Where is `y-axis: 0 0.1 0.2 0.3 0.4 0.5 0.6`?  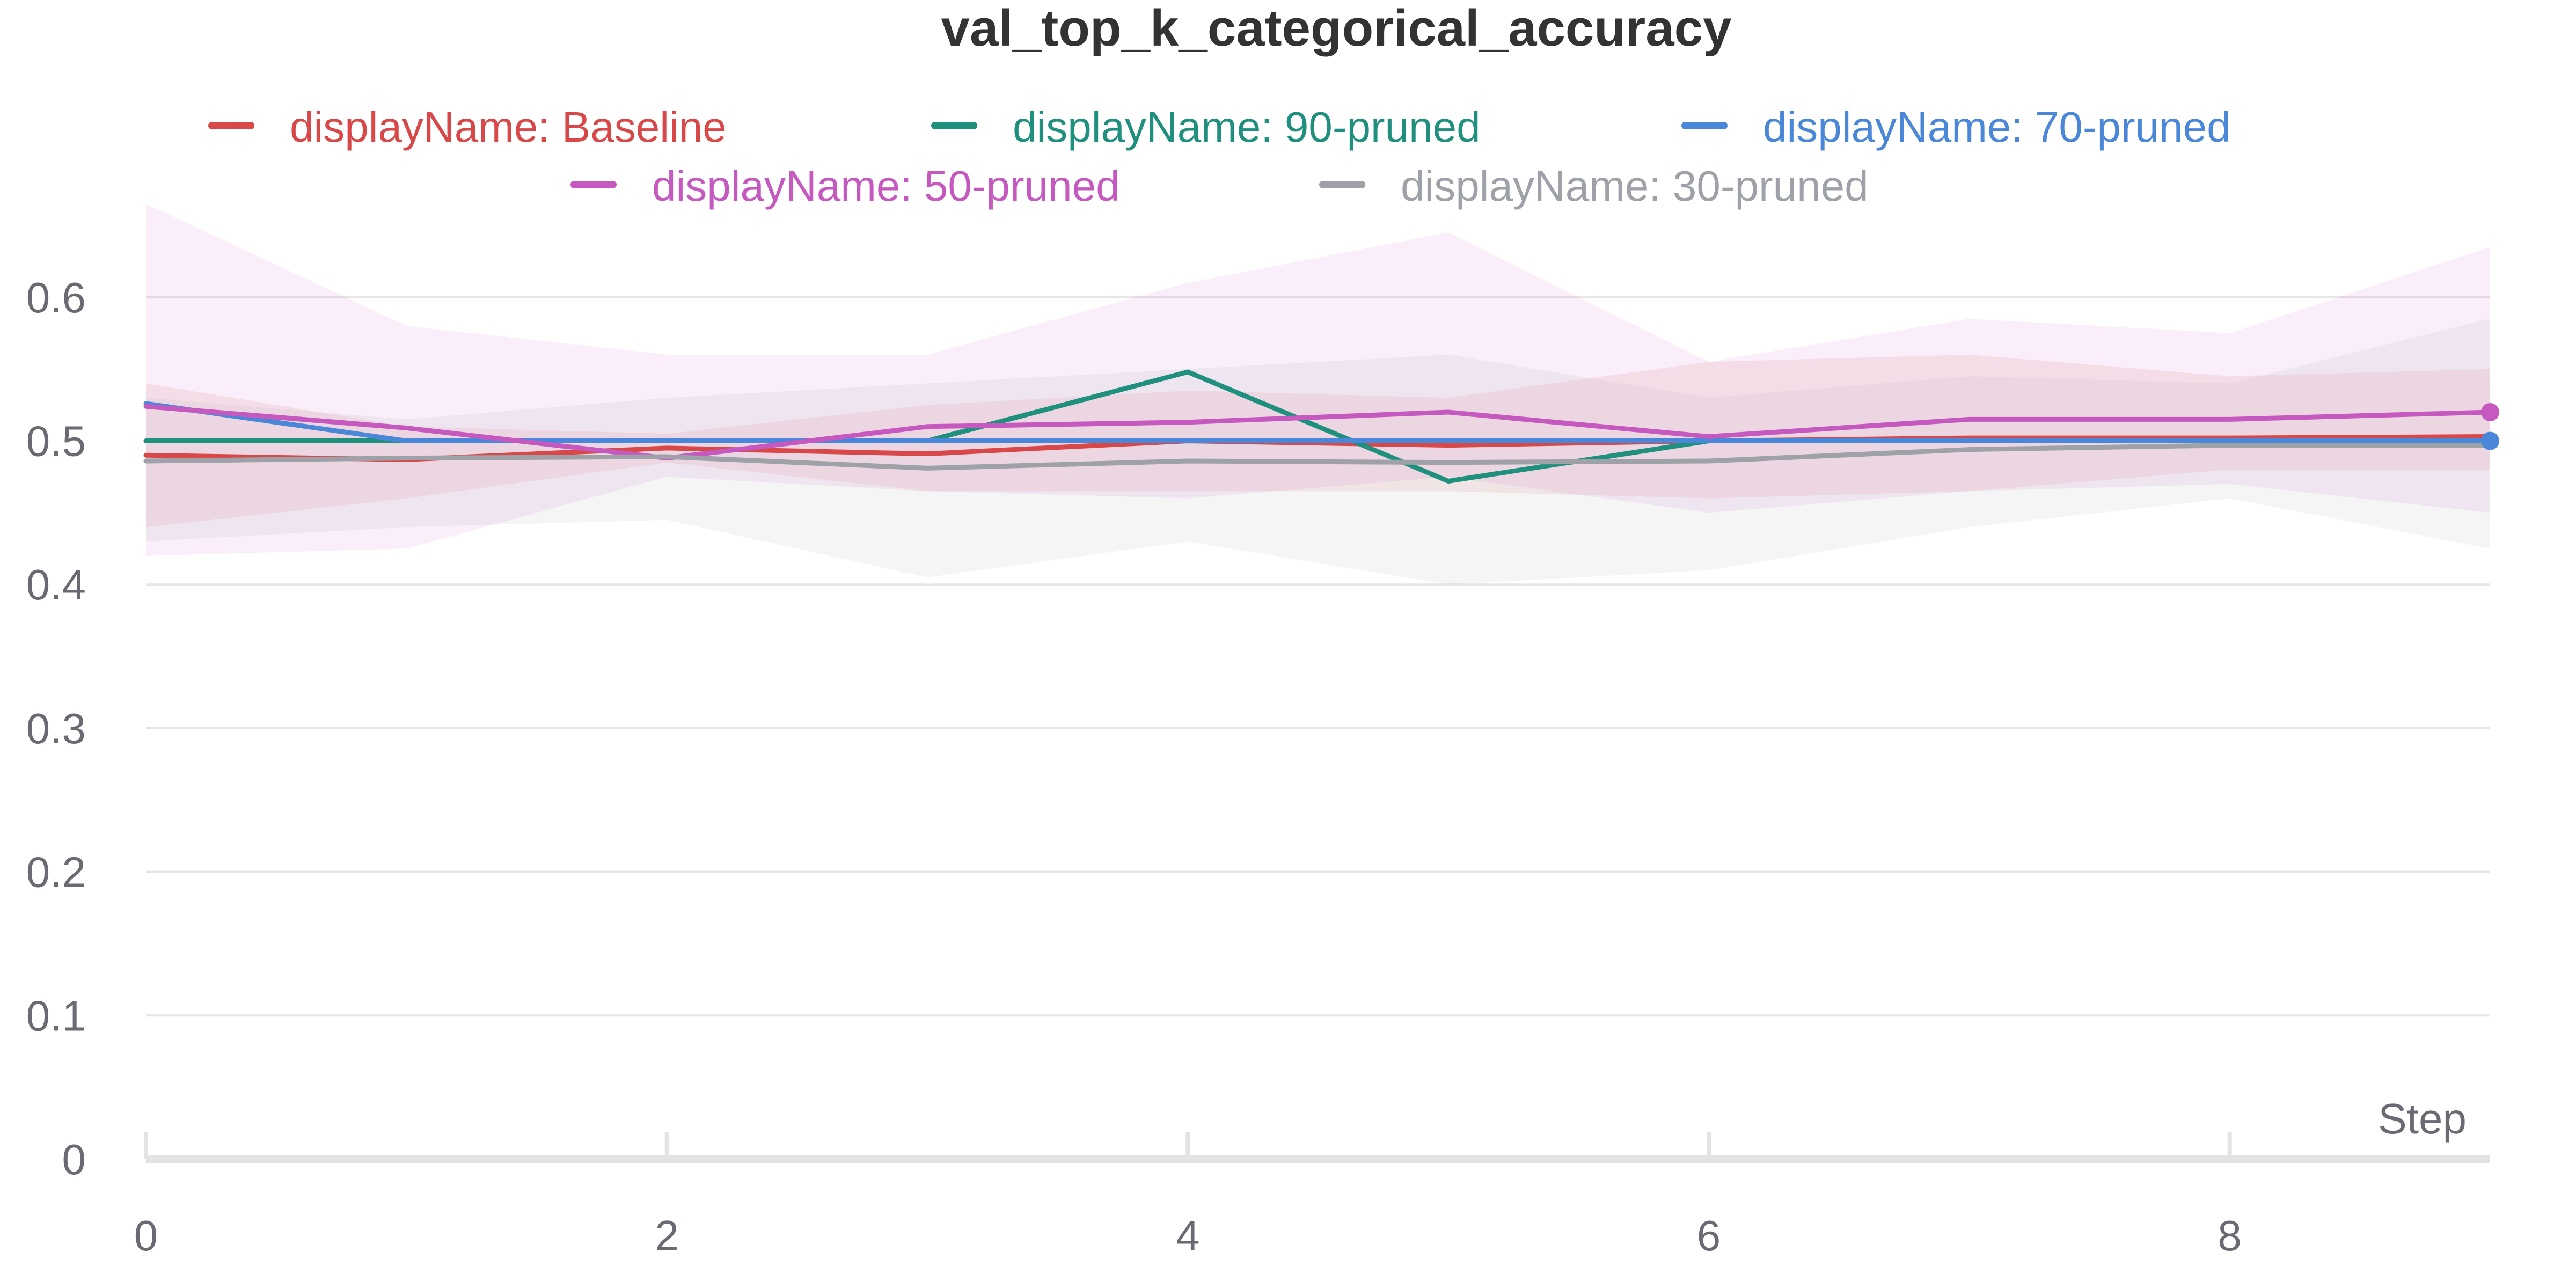 y-axis: 0 0.1 0.2 0.3 0.4 0.5 0.6 is located at coordinates (56, 728).